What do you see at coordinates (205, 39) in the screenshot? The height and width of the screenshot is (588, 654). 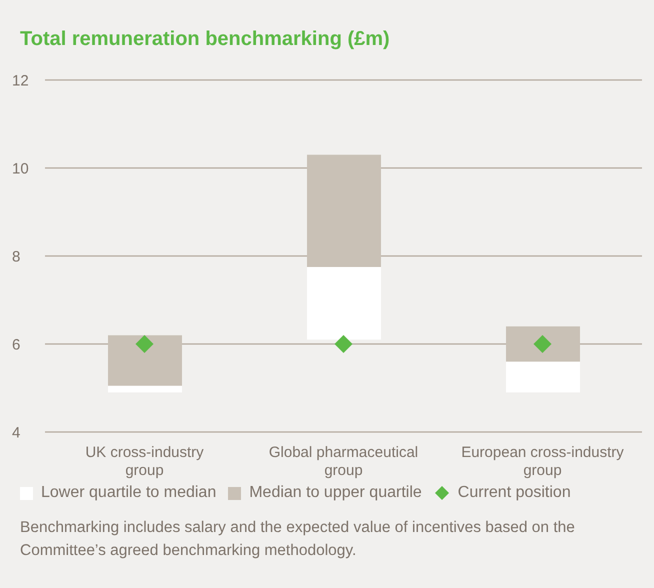 I see `chart-title: Total remuneration benchmarking (£m)` at bounding box center [205, 39].